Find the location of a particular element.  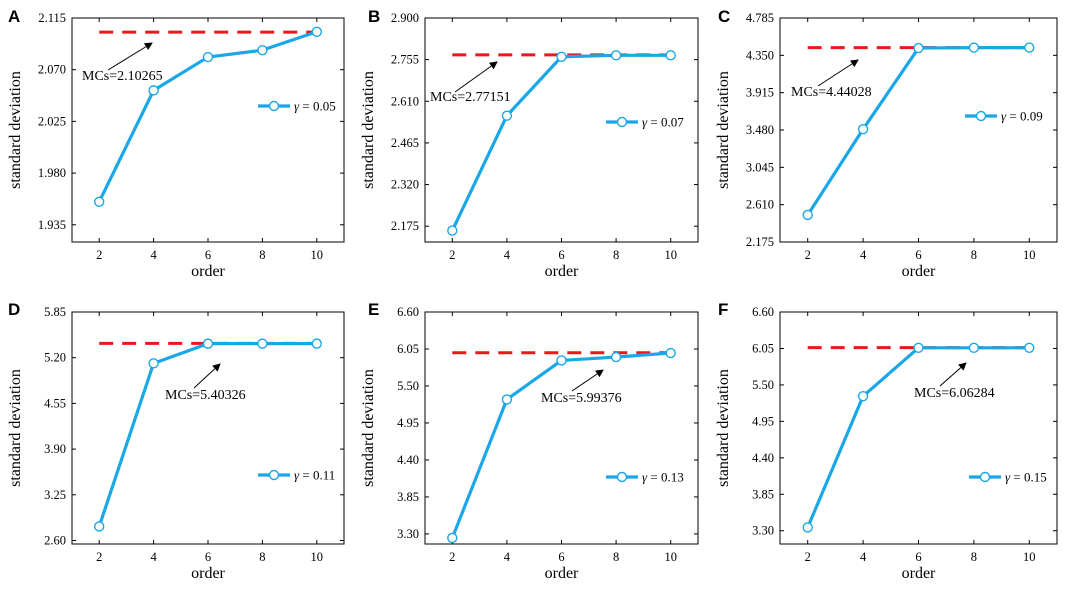

panel-d-legend-marker is located at coordinates (274, 475).